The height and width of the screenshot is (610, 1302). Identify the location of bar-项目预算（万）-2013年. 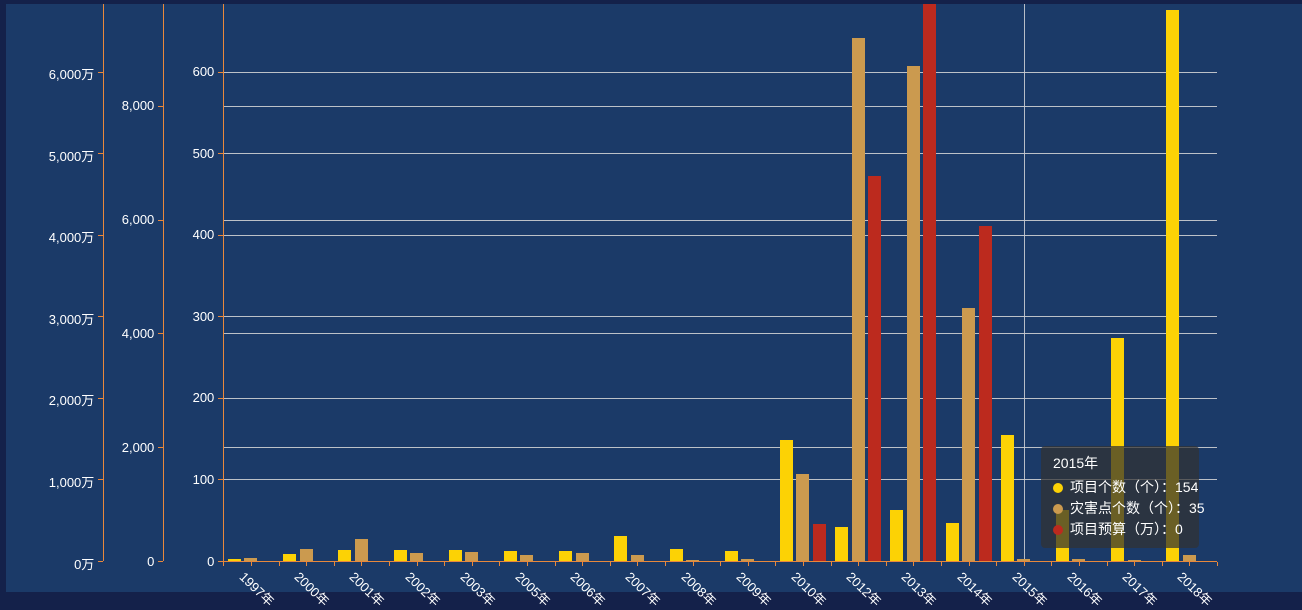
(930, 282).